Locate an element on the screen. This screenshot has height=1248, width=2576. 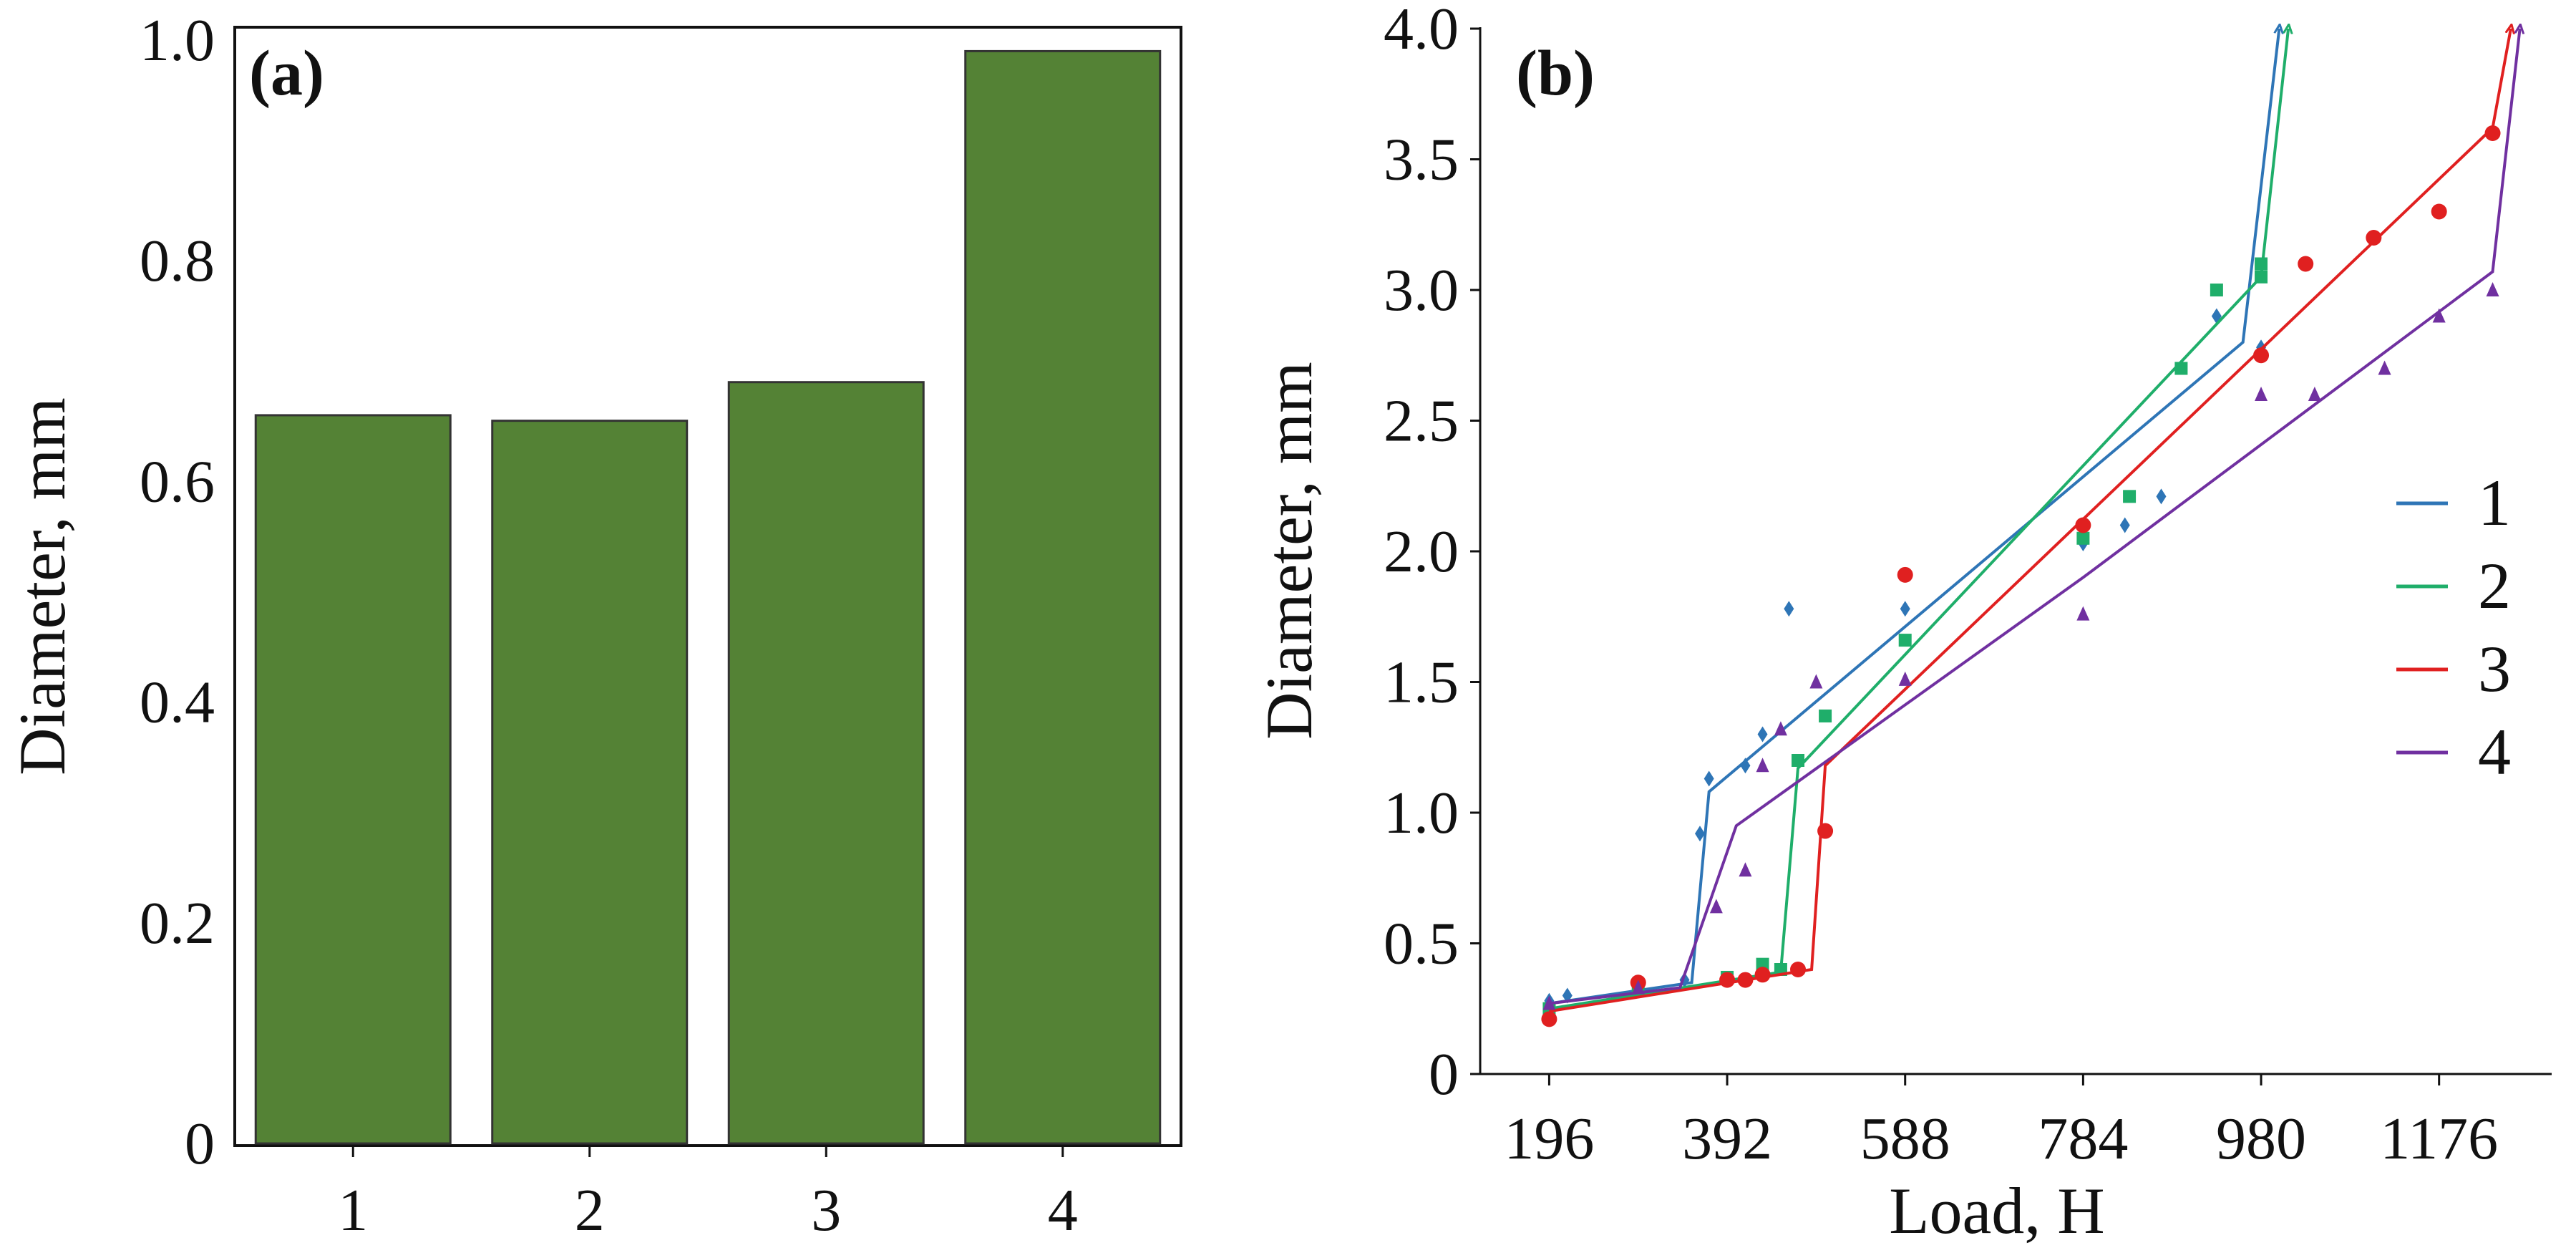
legend-item-4: 4 is located at coordinates (2453, 752).